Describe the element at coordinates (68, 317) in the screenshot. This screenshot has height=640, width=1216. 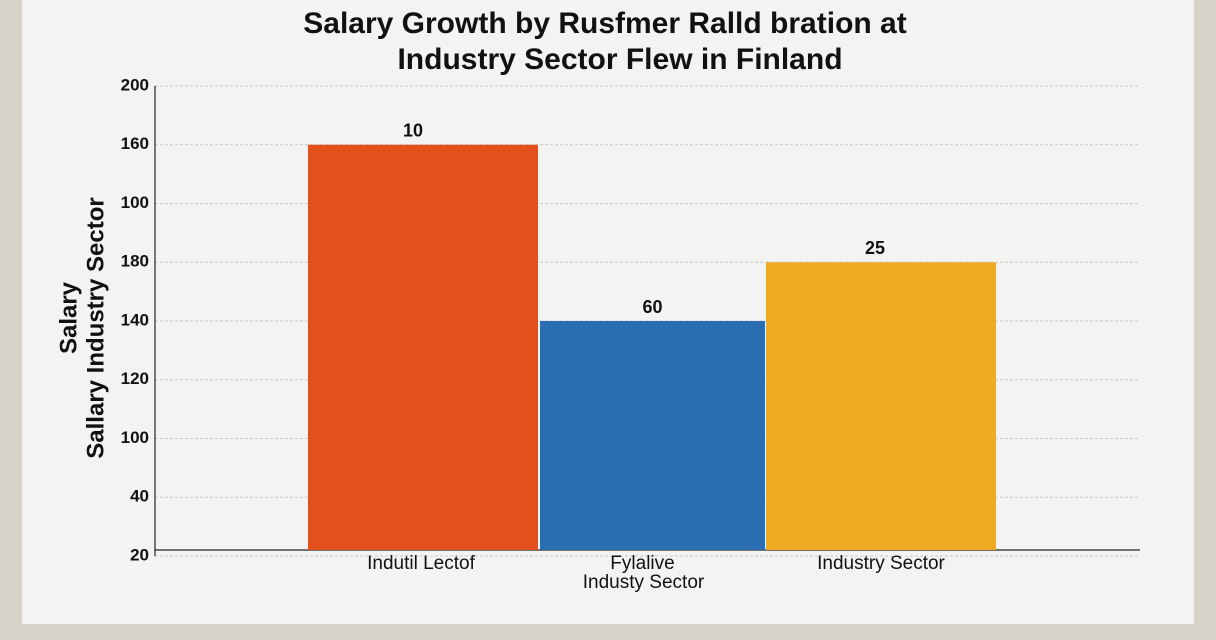
I see `y-axis-label: Salary` at that location.